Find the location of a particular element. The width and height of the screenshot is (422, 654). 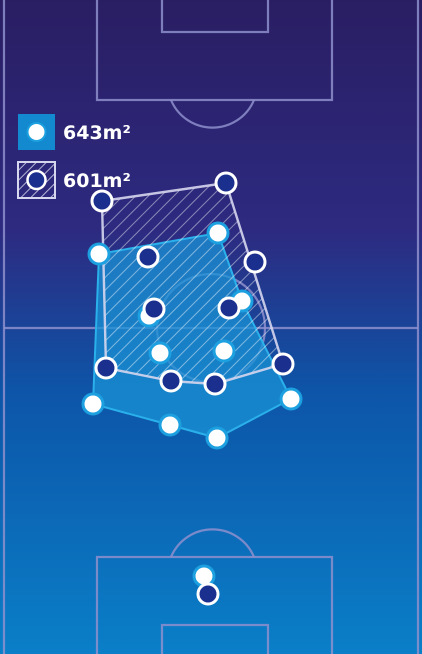

team-a-area-label: 643m² is located at coordinates (97, 133).